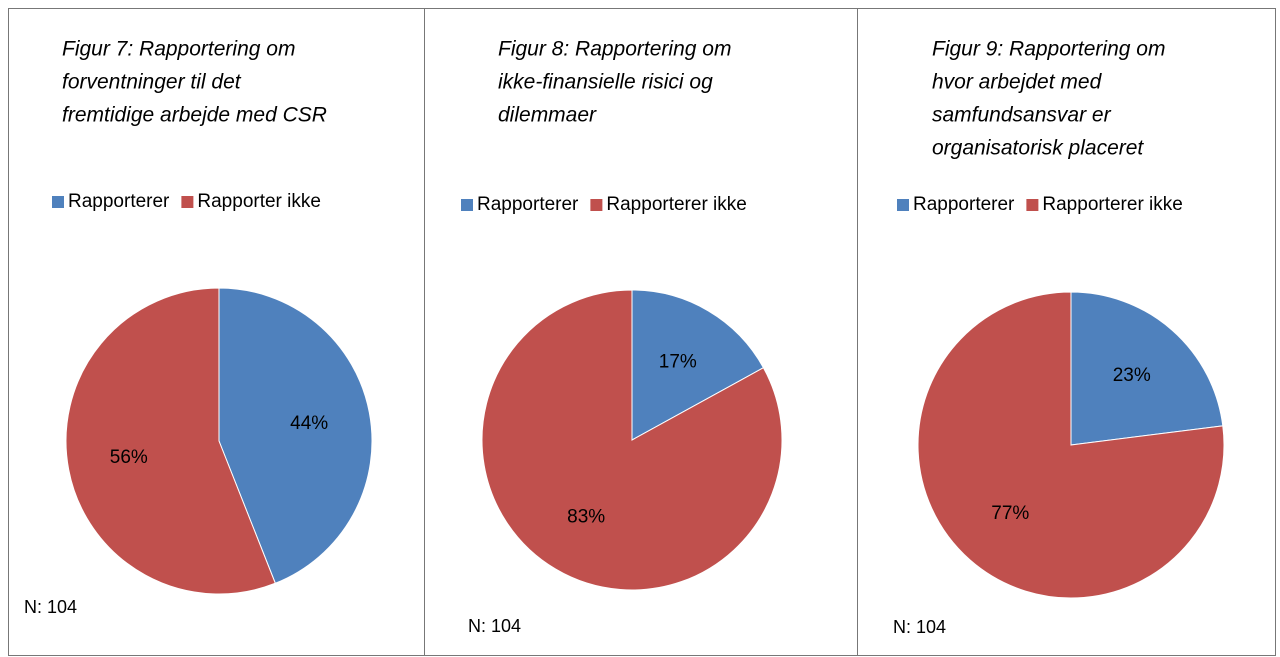 This screenshot has width=1280, height=657. Describe the element at coordinates (586, 516) in the screenshot. I see `data-label: 83%` at that location.